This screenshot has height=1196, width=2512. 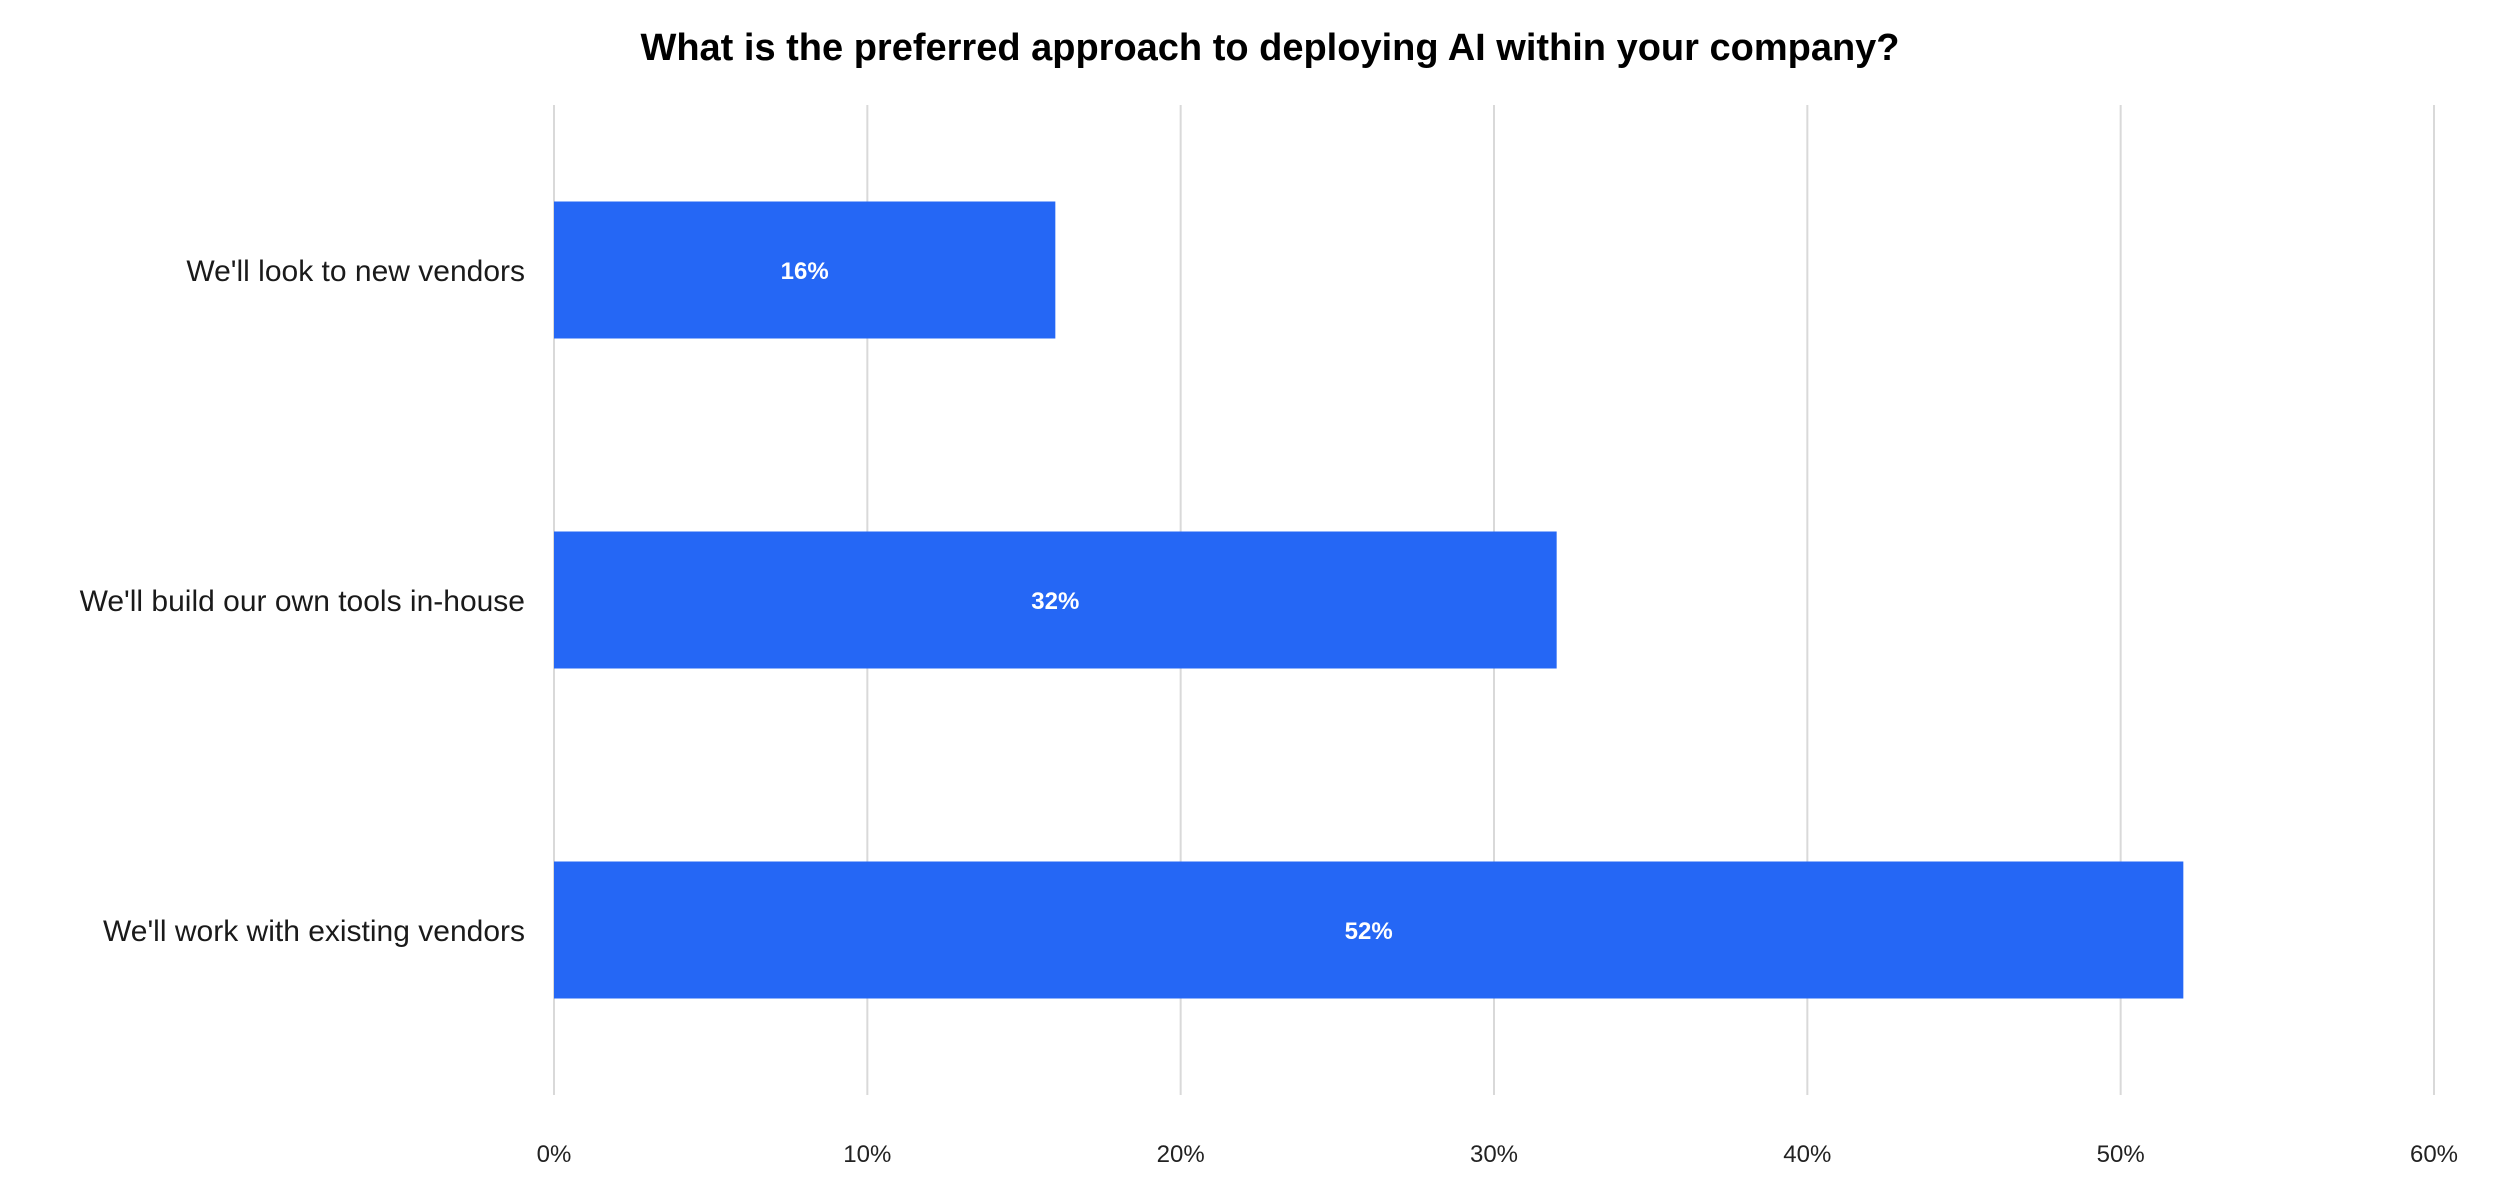 I want to click on bar-data-label: 32%, so click(x=1055, y=601).